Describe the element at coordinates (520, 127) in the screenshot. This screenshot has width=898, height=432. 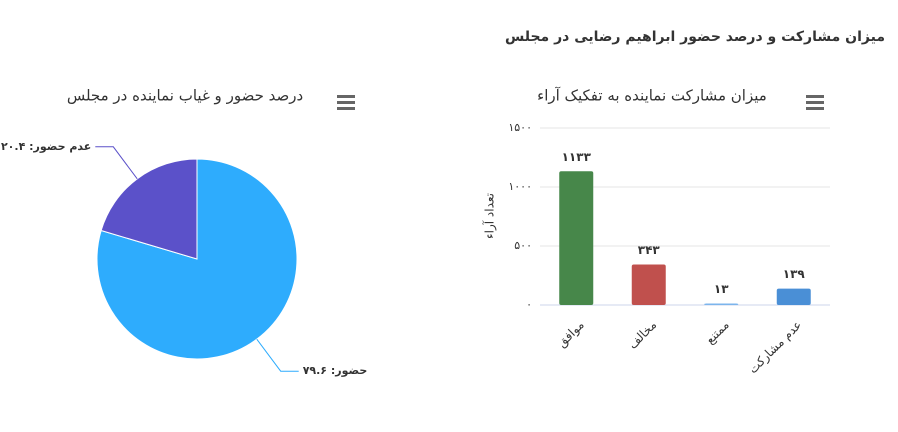
I see `y-tick-label: ۱۵۰۰` at that location.